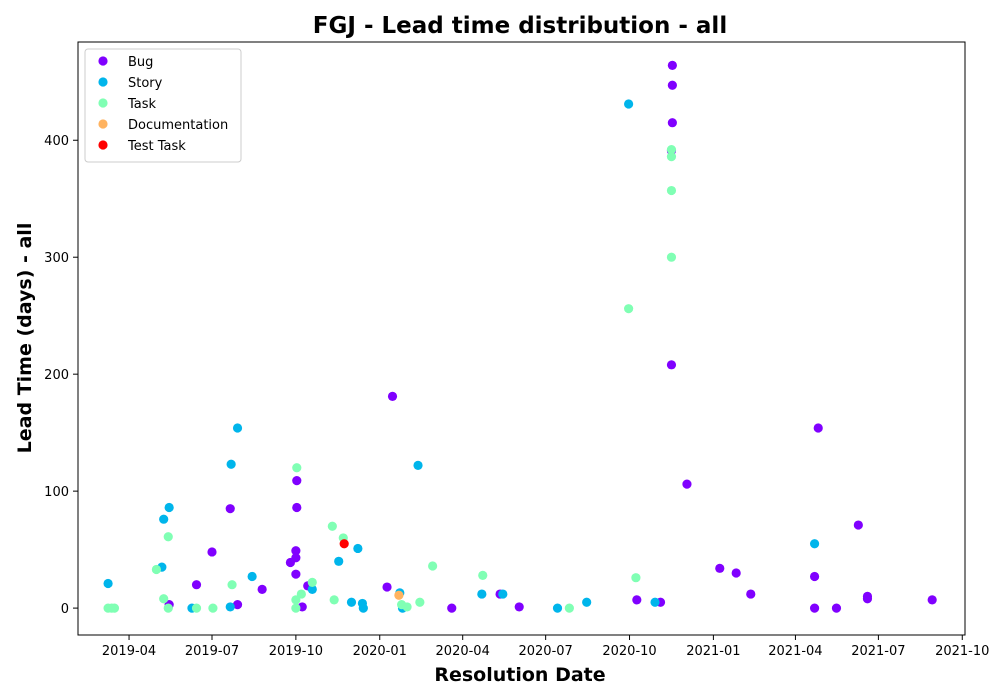 This screenshot has height=700, width=1000. What do you see at coordinates (129, 651) in the screenshot?
I see `x-tick-label: 2019-04` at bounding box center [129, 651].